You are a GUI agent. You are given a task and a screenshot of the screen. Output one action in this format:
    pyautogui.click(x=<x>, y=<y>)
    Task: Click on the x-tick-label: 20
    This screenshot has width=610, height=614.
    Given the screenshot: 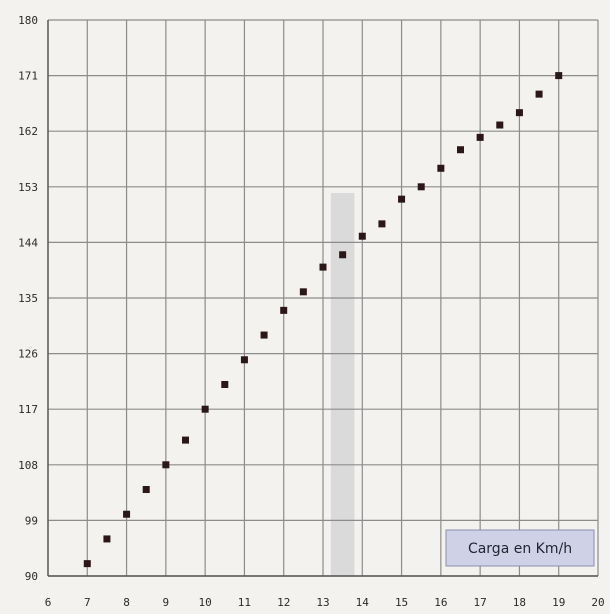 What is the action you would take?
    pyautogui.click(x=597, y=602)
    